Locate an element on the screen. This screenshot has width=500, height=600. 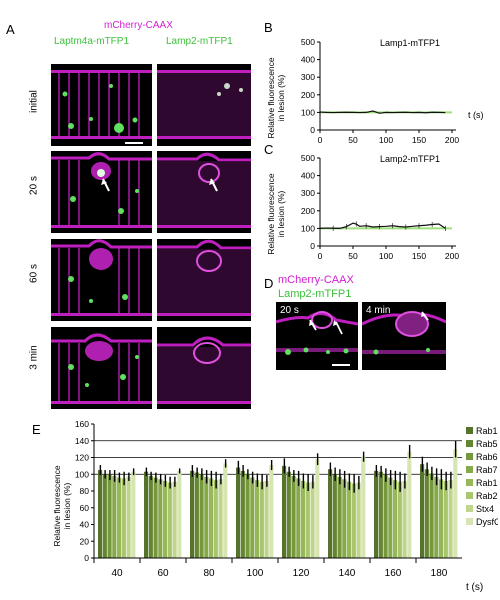
chart-e-yticks: 0 20 40 60 80 100 120 140 160 is located at coordinates (84, 491).